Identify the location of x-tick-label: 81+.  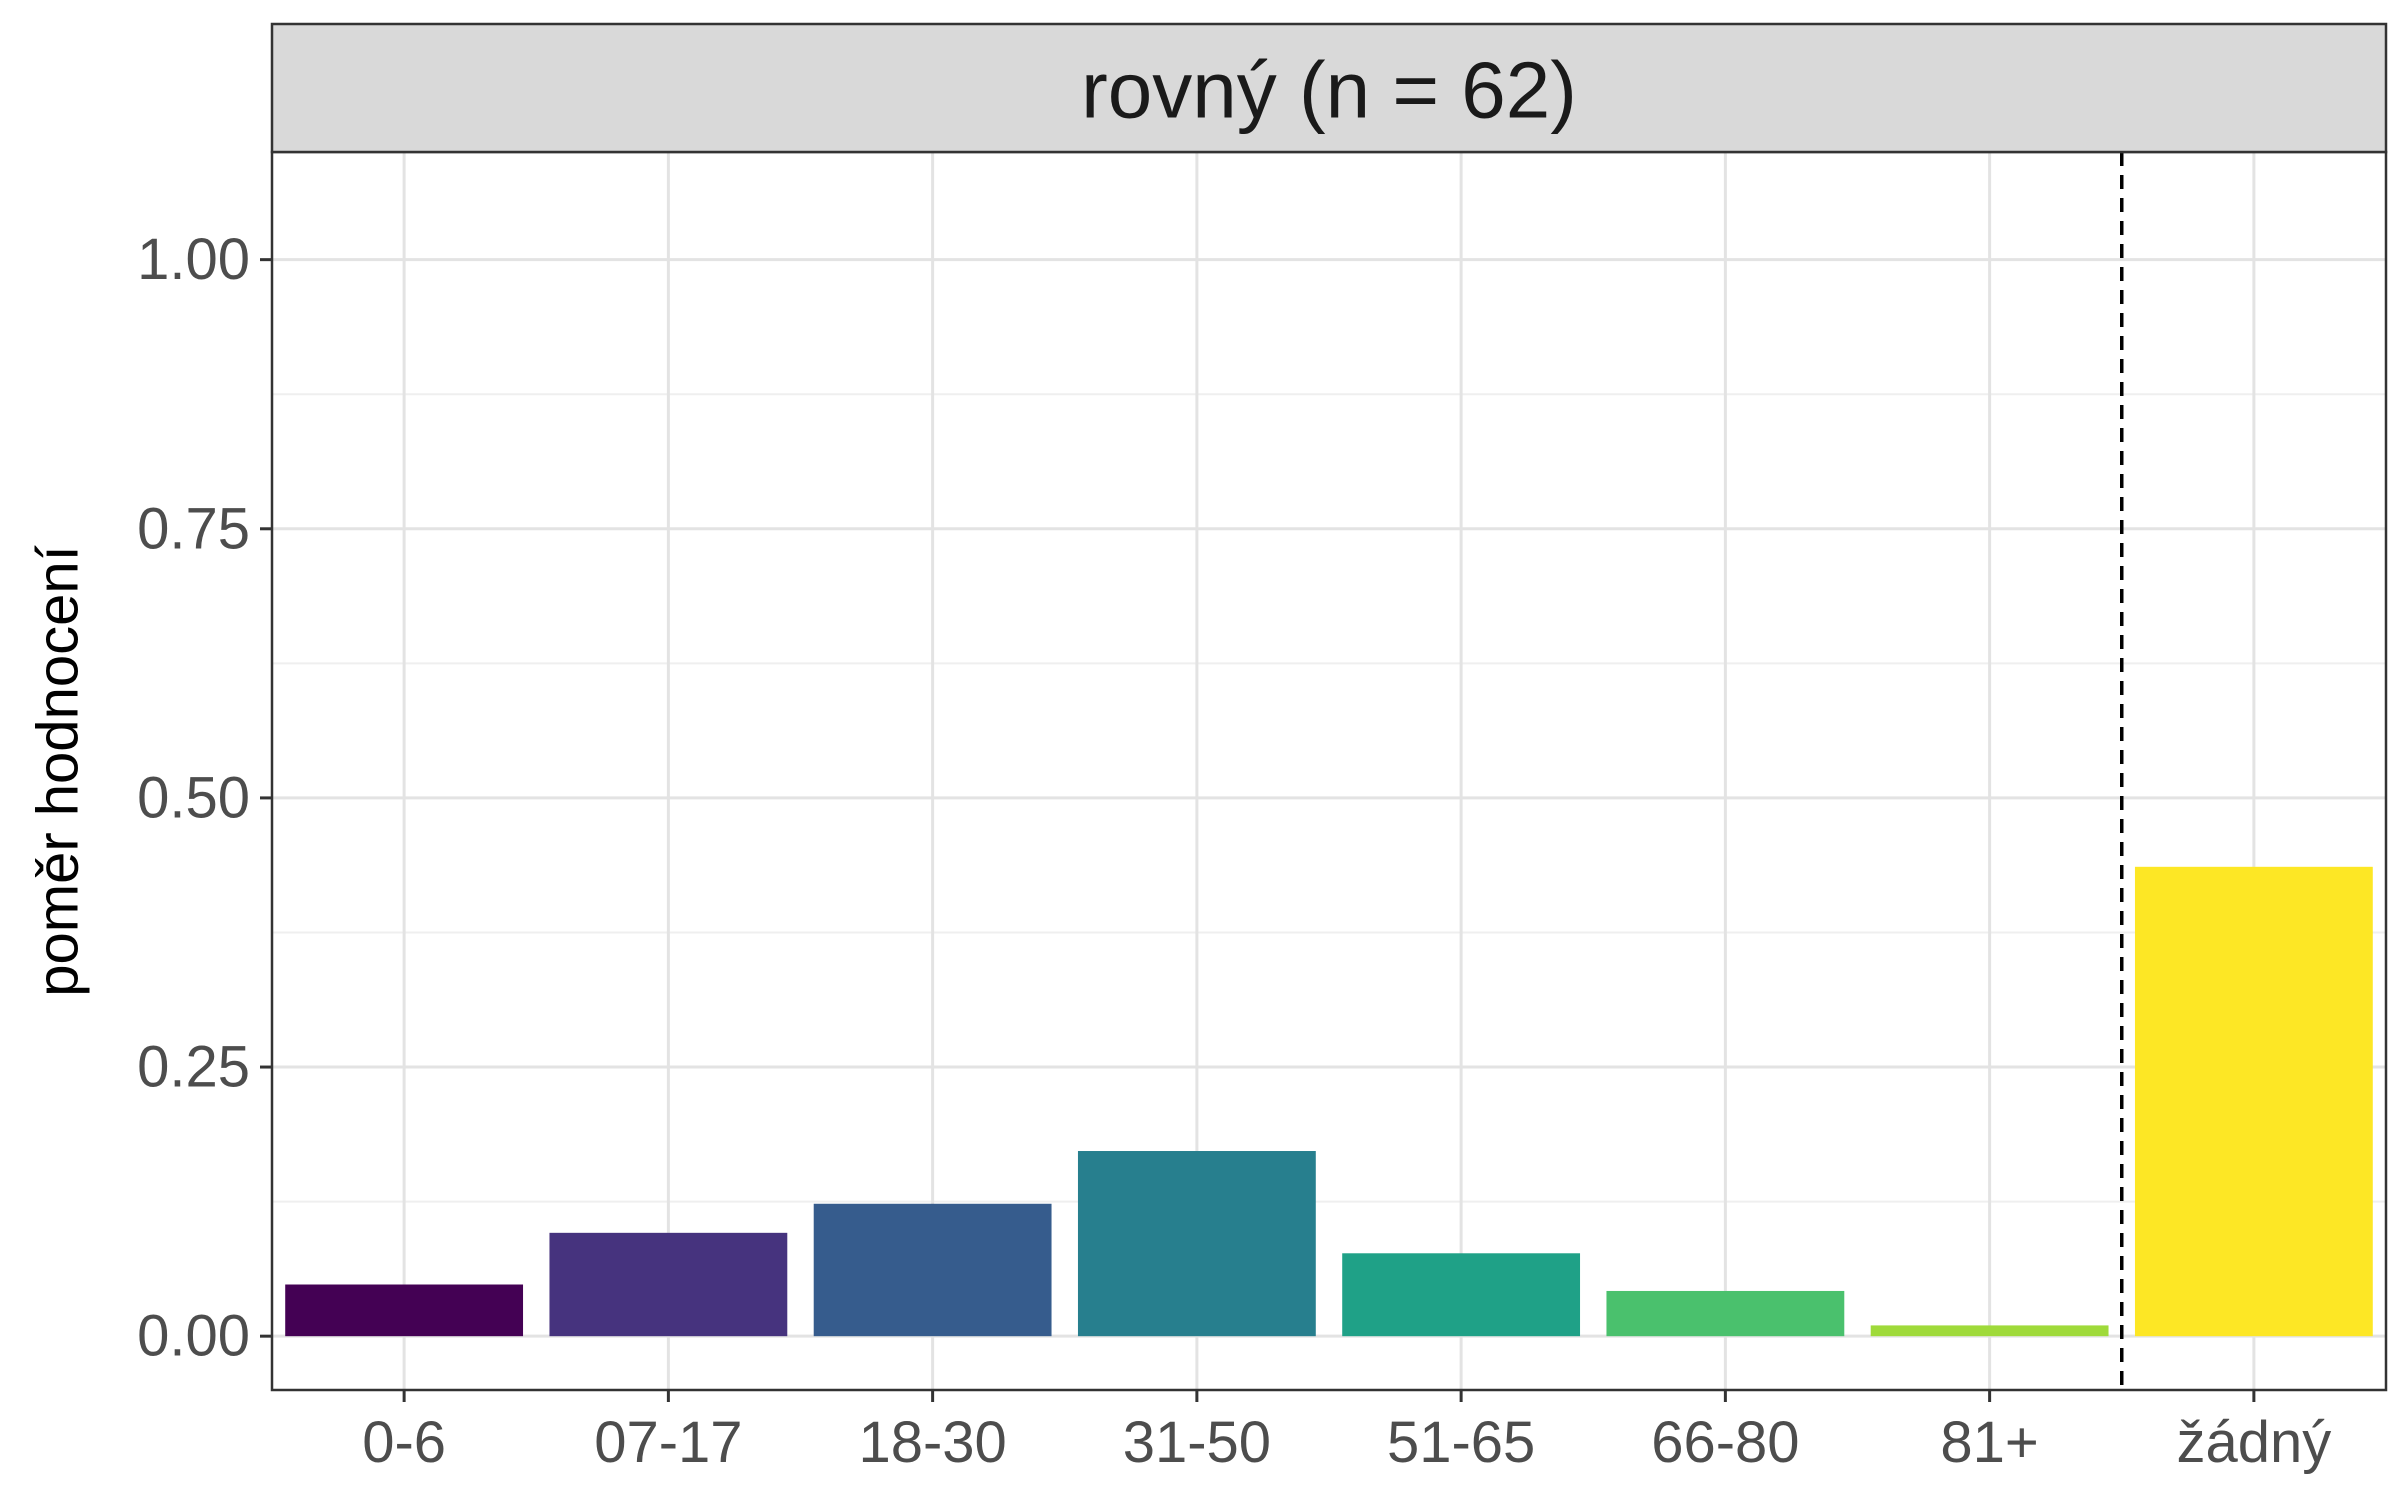
(1989, 1442).